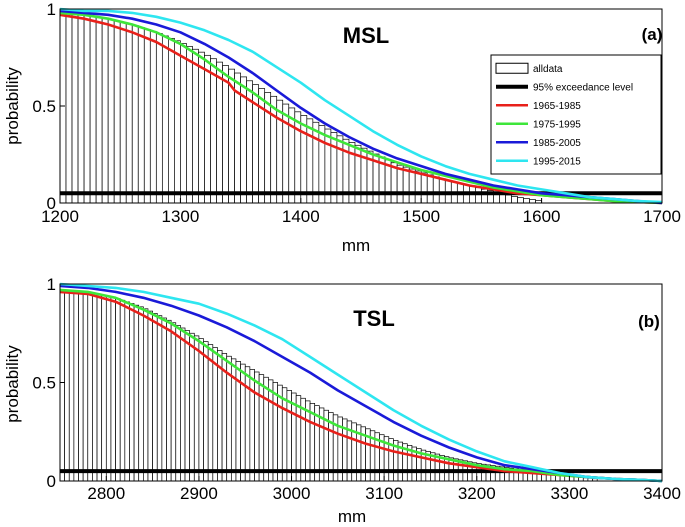  I want to click on panel-b-xtick-label-1: 2900, so click(199, 493).